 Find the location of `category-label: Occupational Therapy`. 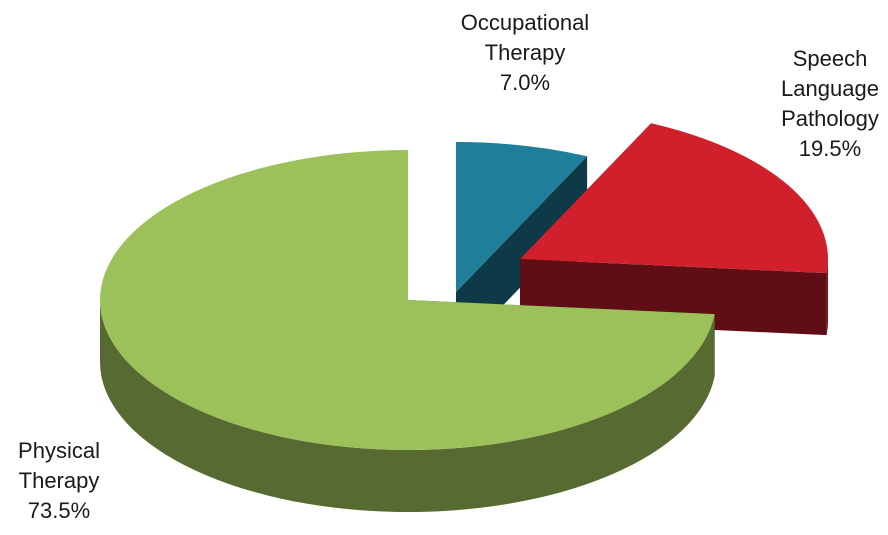

category-label: Occupational Therapy is located at coordinates (525, 37).